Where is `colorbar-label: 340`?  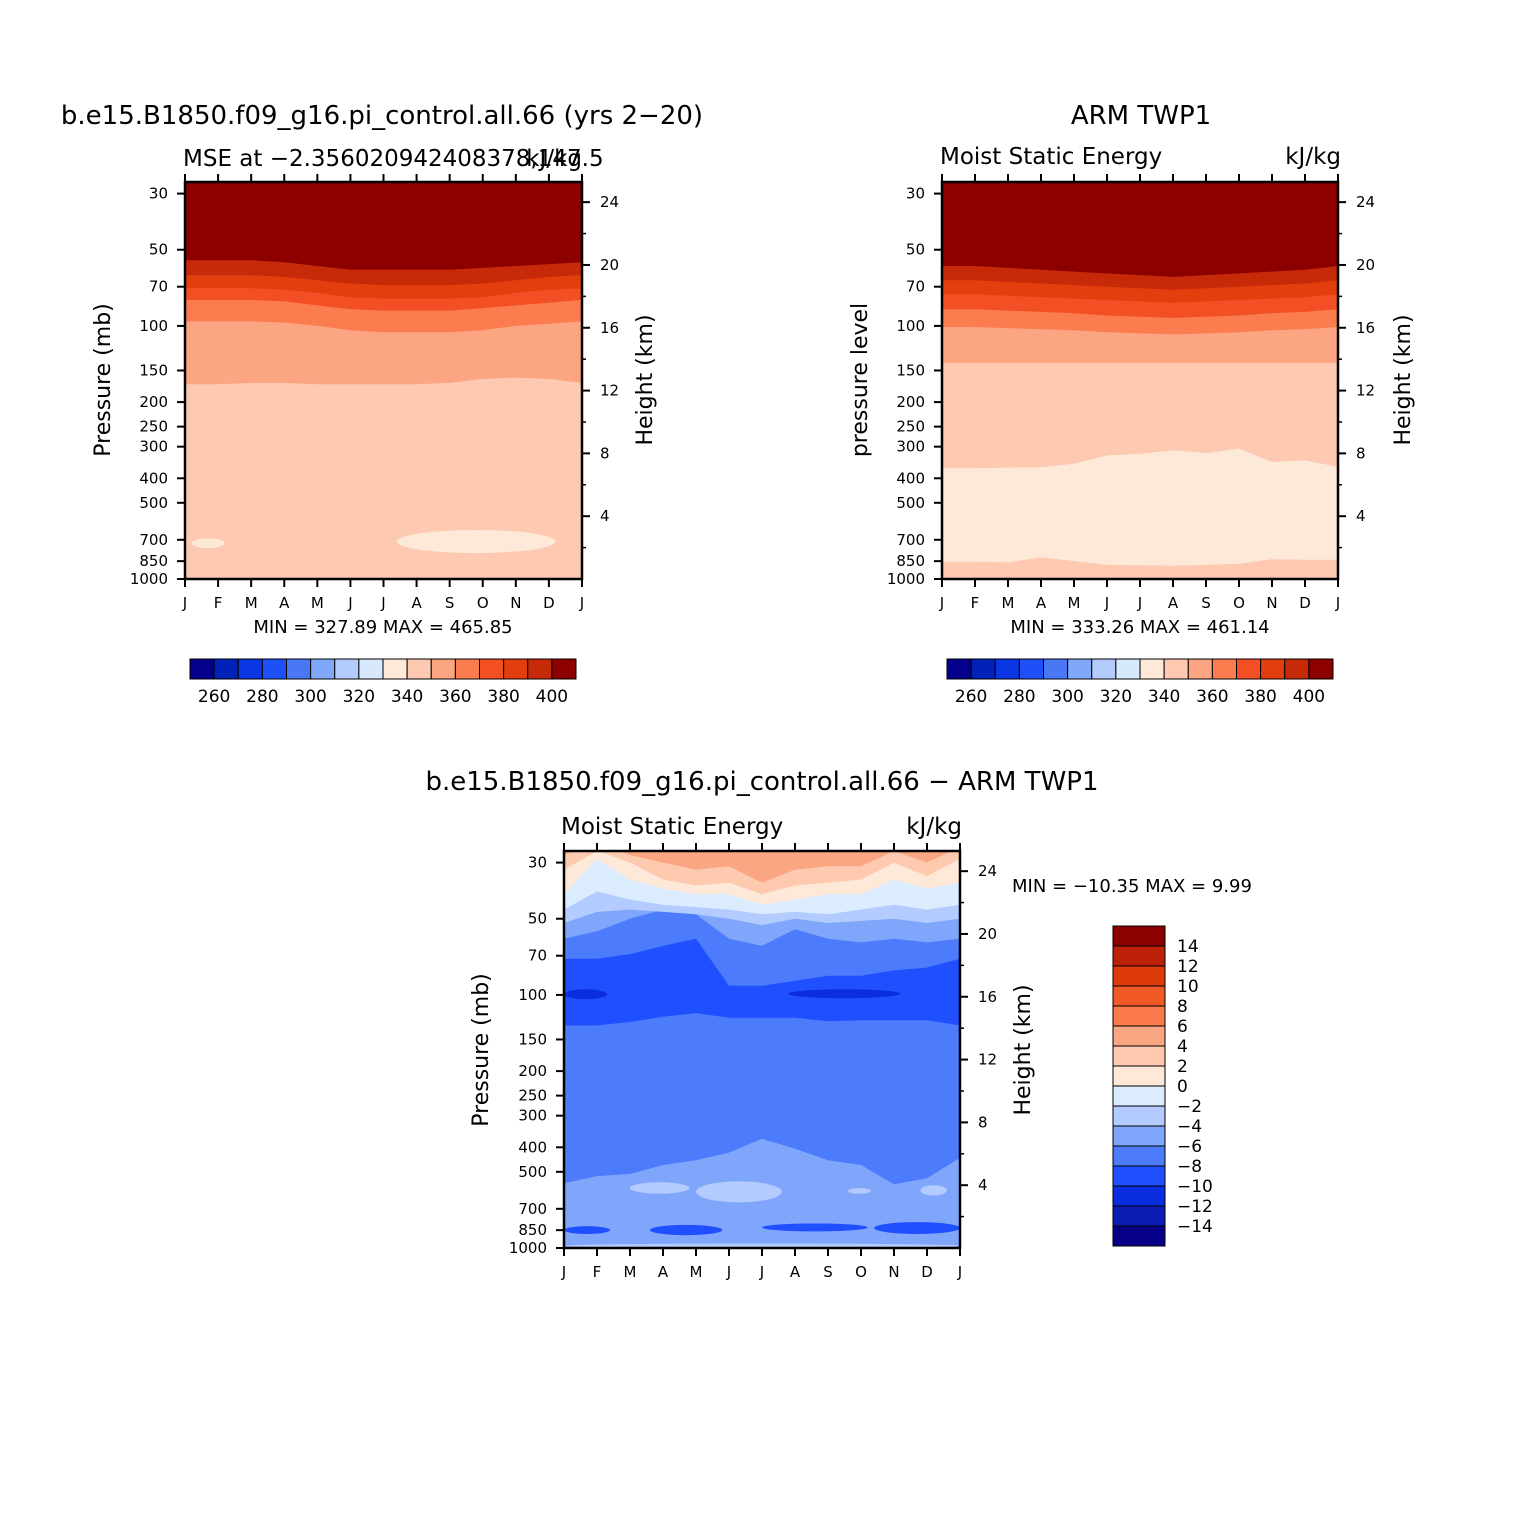
colorbar-label: 340 is located at coordinates (407, 697).